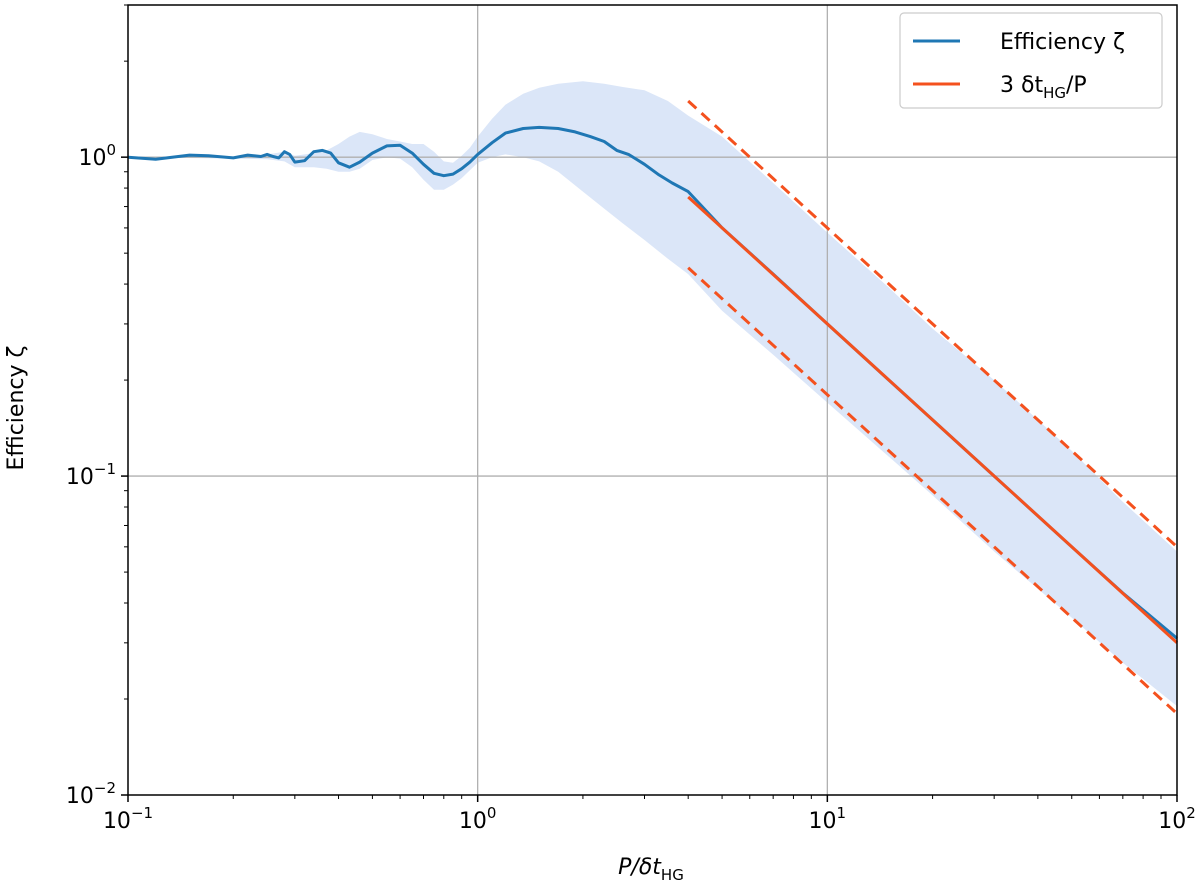  I want to click on legend-label-model-tail: /P, so click(1076, 85).